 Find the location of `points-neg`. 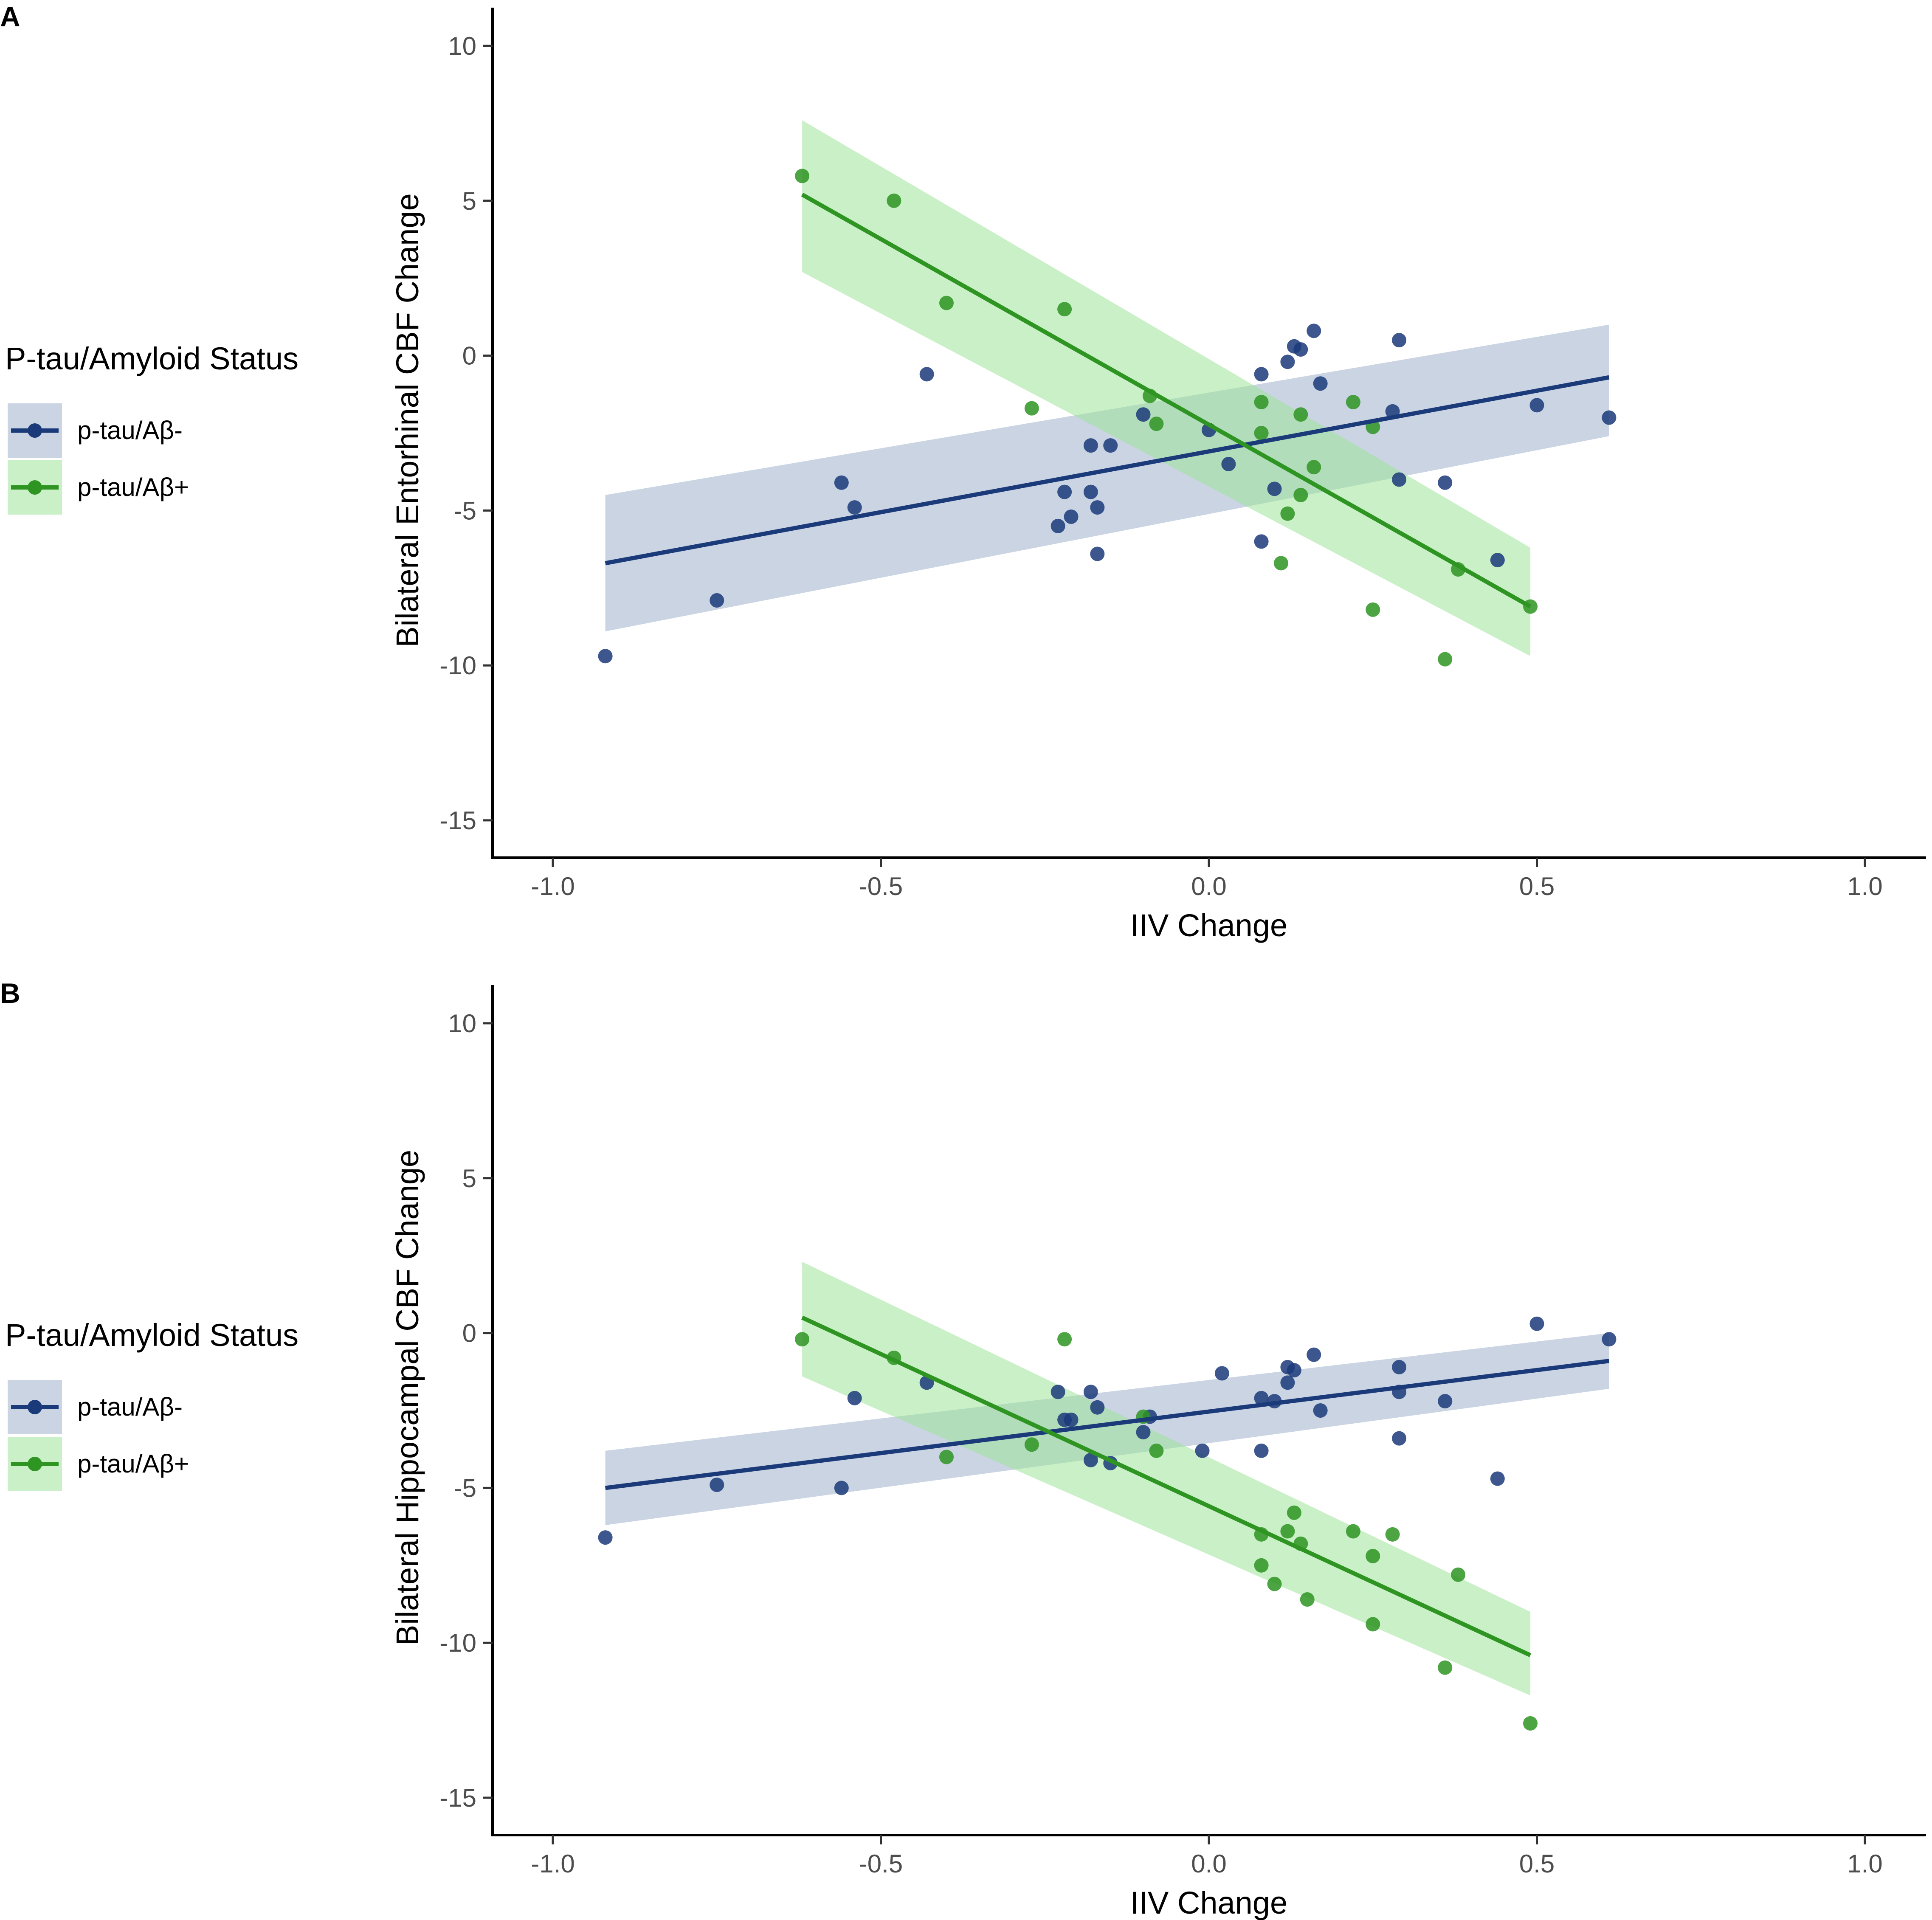

points-neg is located at coordinates (1107, 494).